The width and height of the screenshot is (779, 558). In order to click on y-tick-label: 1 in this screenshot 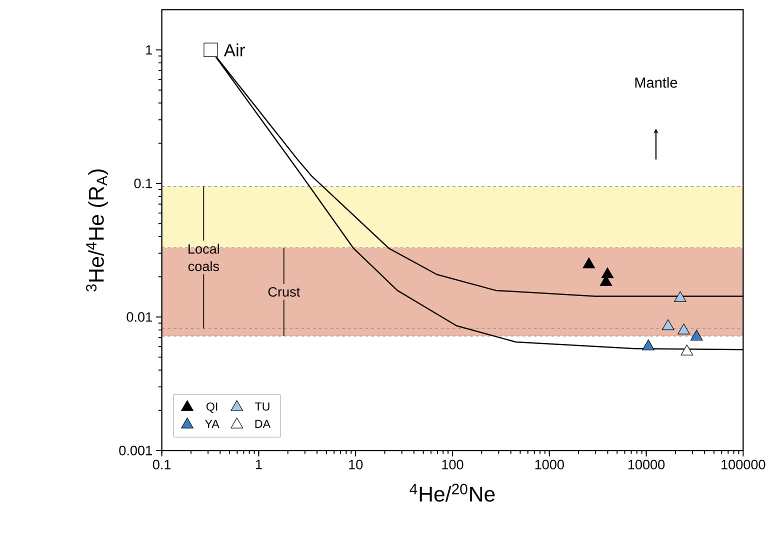, I will do `click(149, 50)`.